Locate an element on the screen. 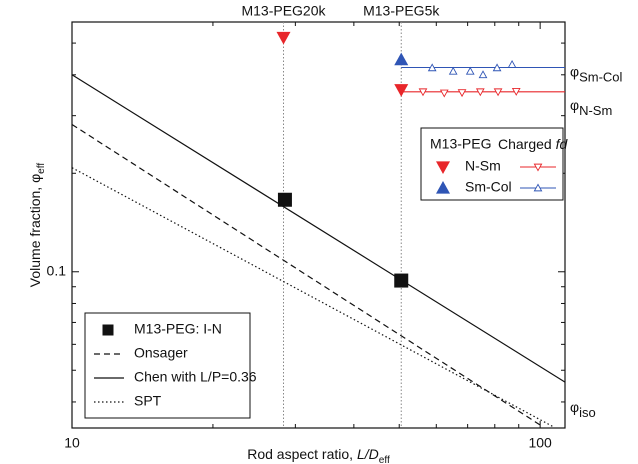  x-axis-label-italic: L/D is located at coordinates (368, 454).